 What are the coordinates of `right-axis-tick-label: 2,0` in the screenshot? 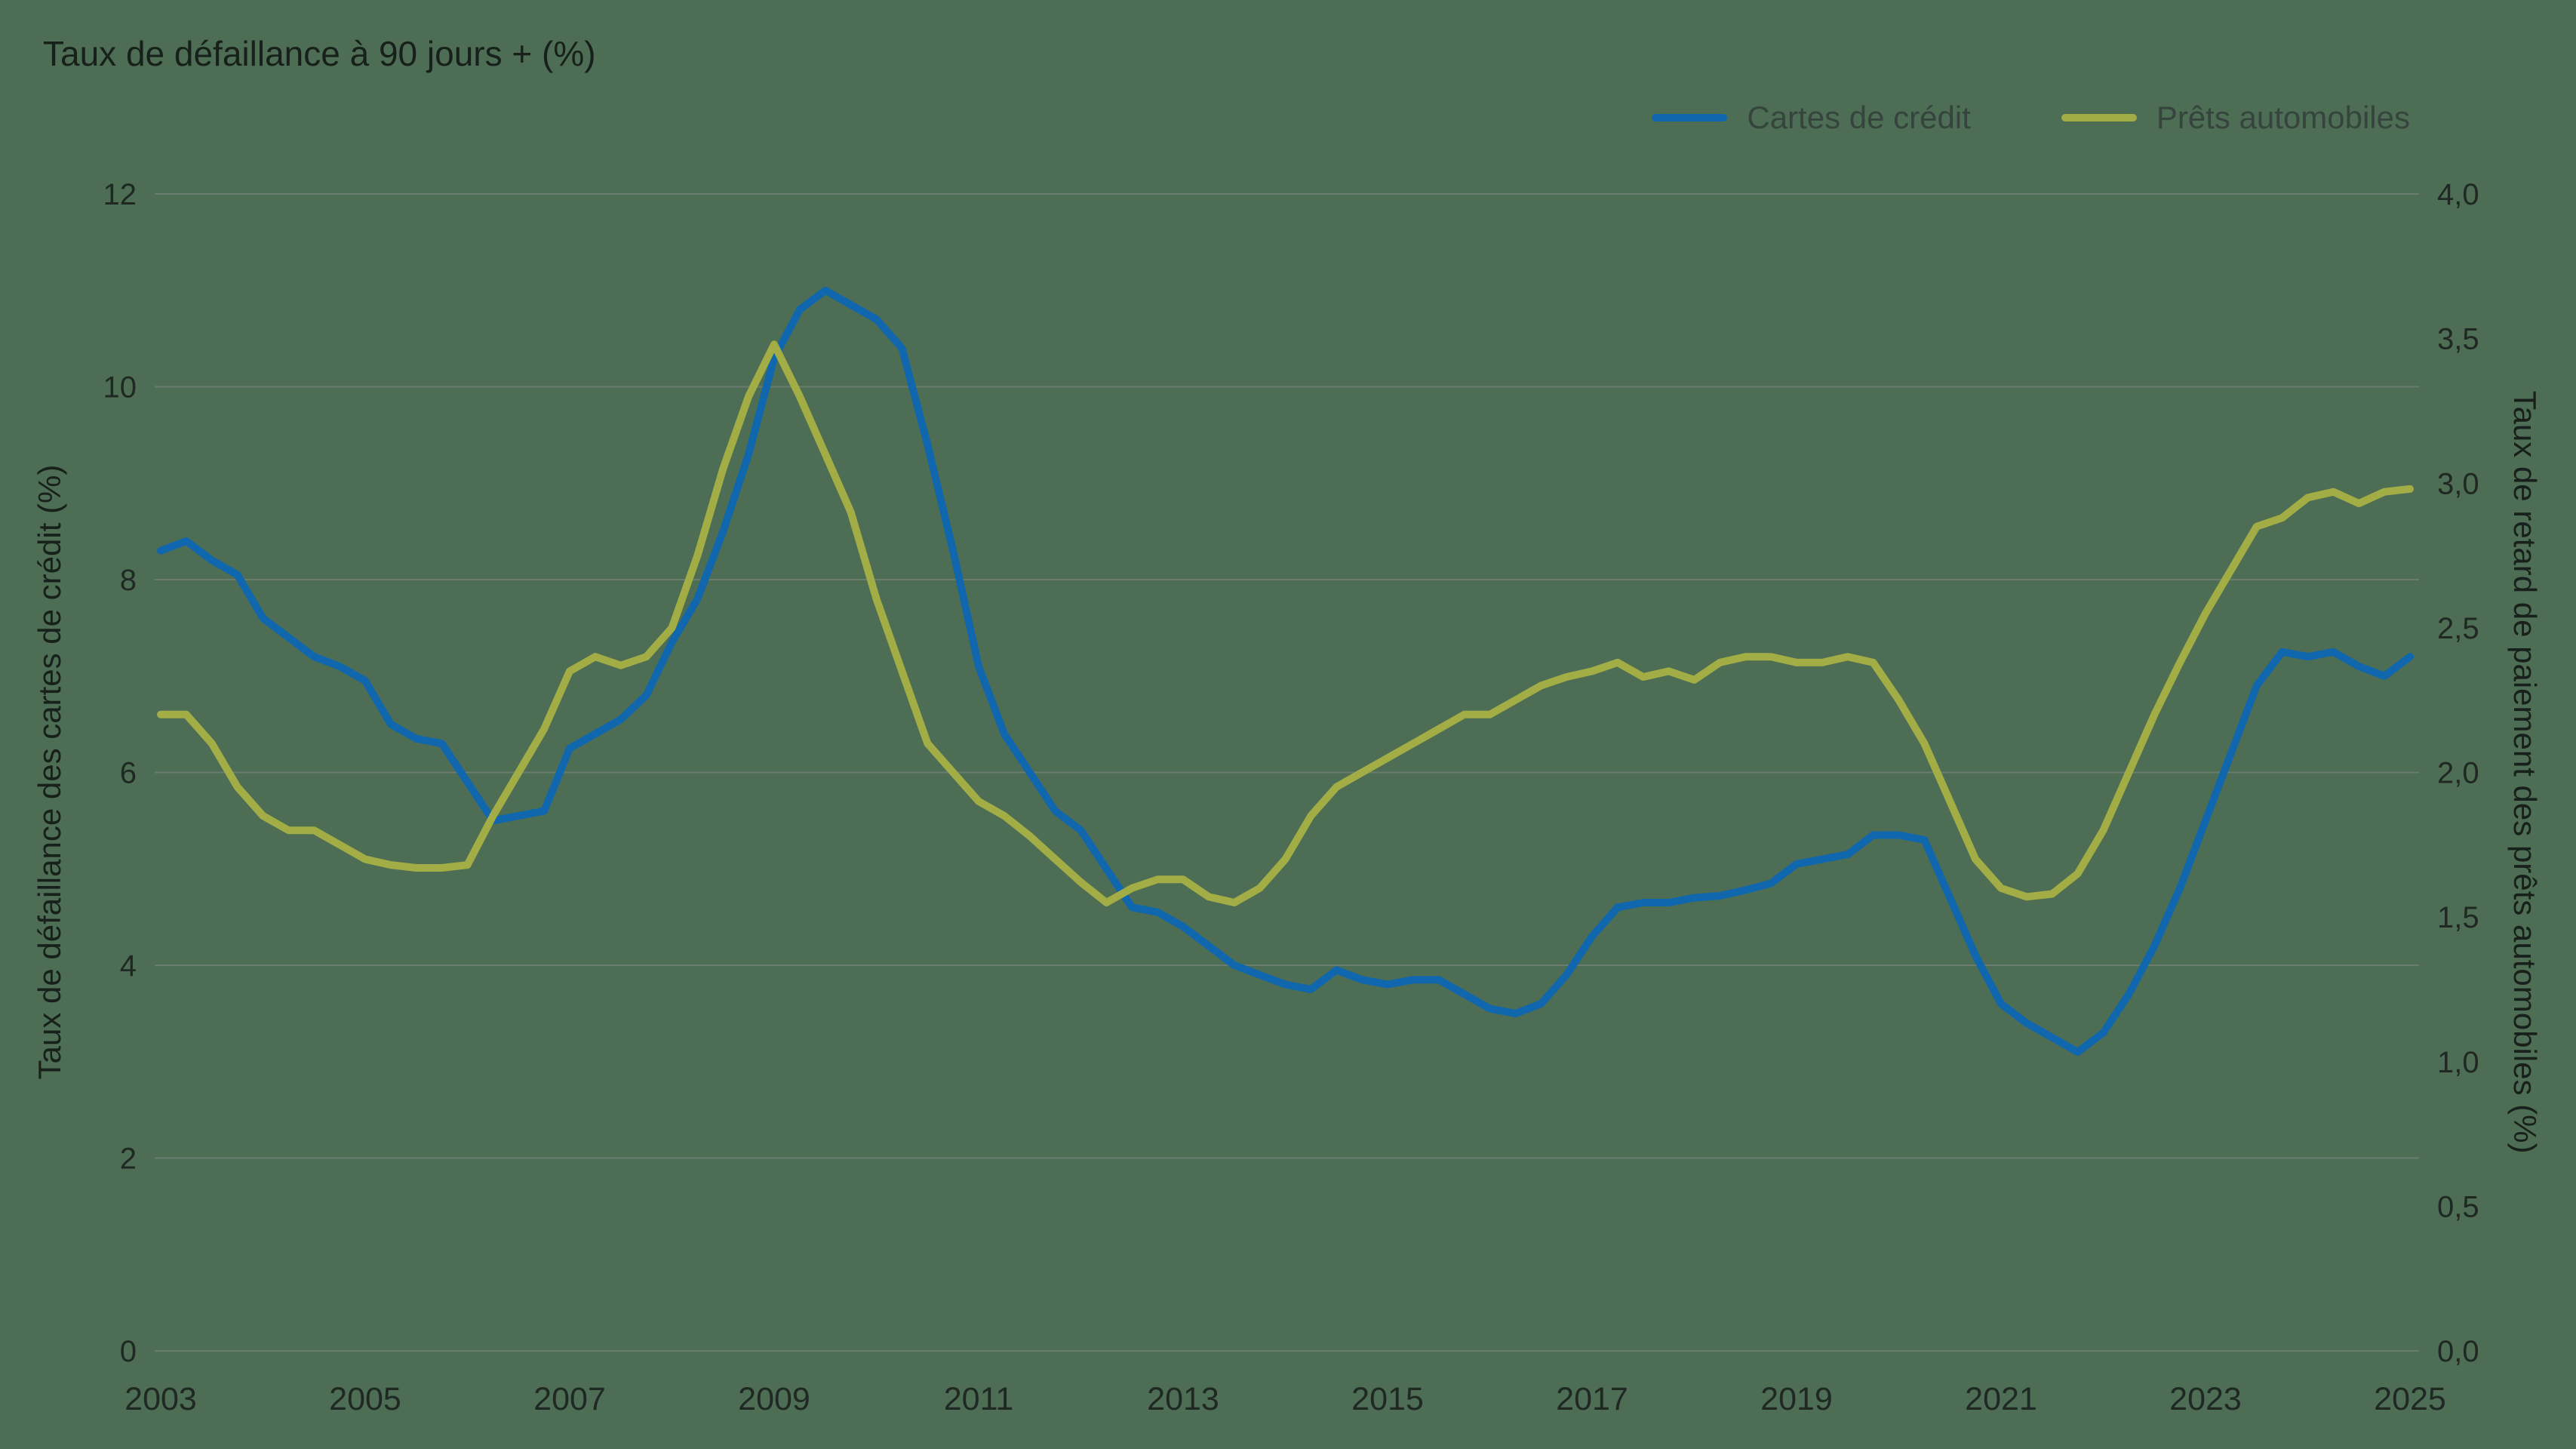 It's located at (2458, 773).